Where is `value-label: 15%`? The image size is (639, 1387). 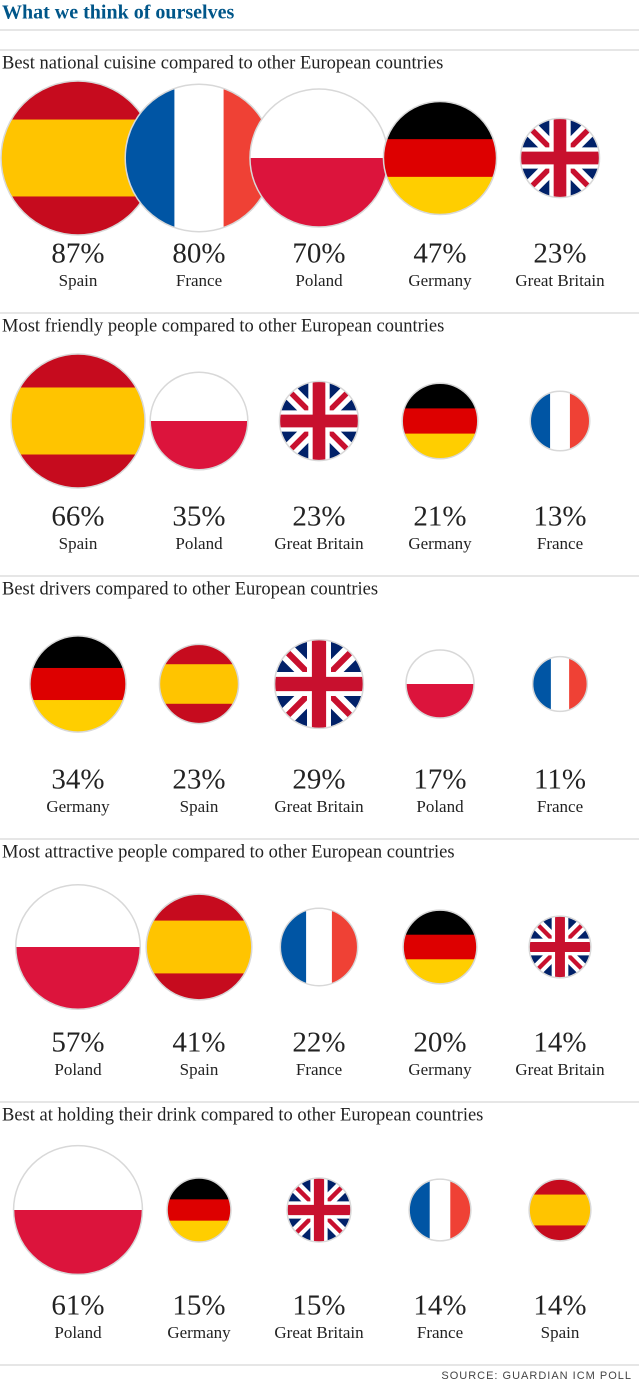 value-label: 15% is located at coordinates (198, 1306).